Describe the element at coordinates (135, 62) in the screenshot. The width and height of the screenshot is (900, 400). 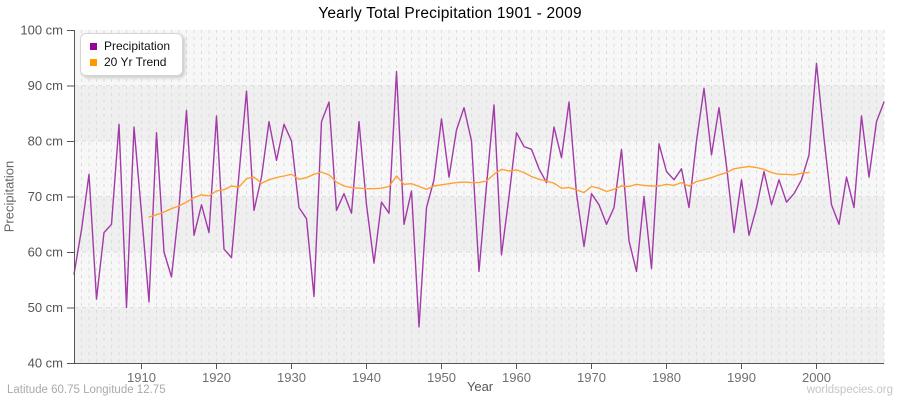
I see `legend-label-trend: 20 Yr Trend` at that location.